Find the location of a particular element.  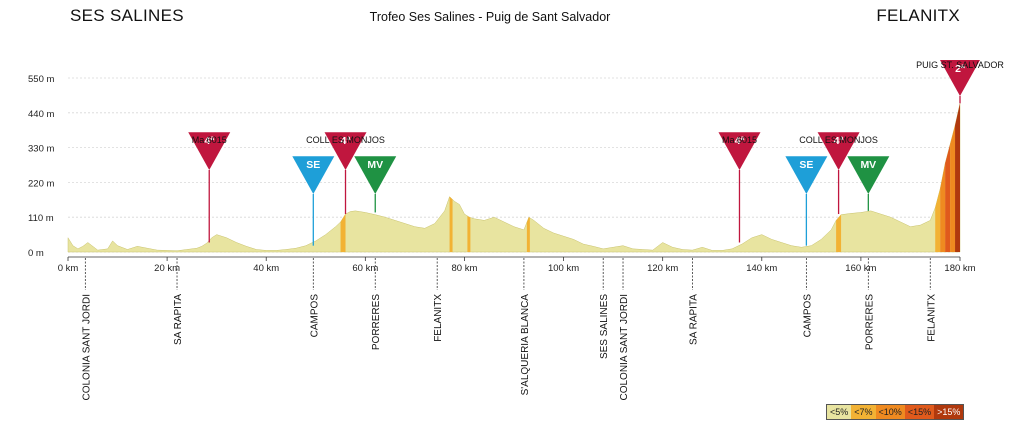

climb-name: PUIG ST. SALVADOR is located at coordinates (960, 65).